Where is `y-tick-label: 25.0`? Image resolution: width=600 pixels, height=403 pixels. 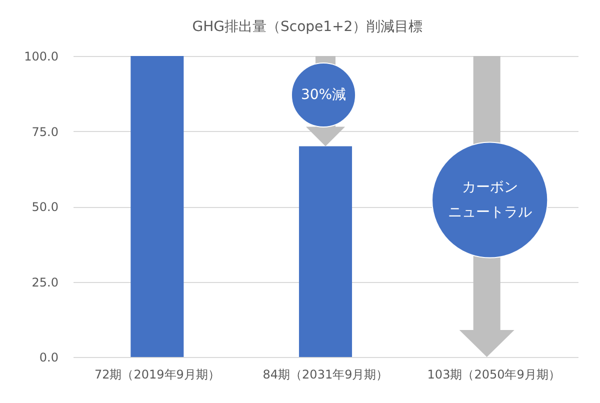 y-tick-label: 25.0 is located at coordinates (45, 282).